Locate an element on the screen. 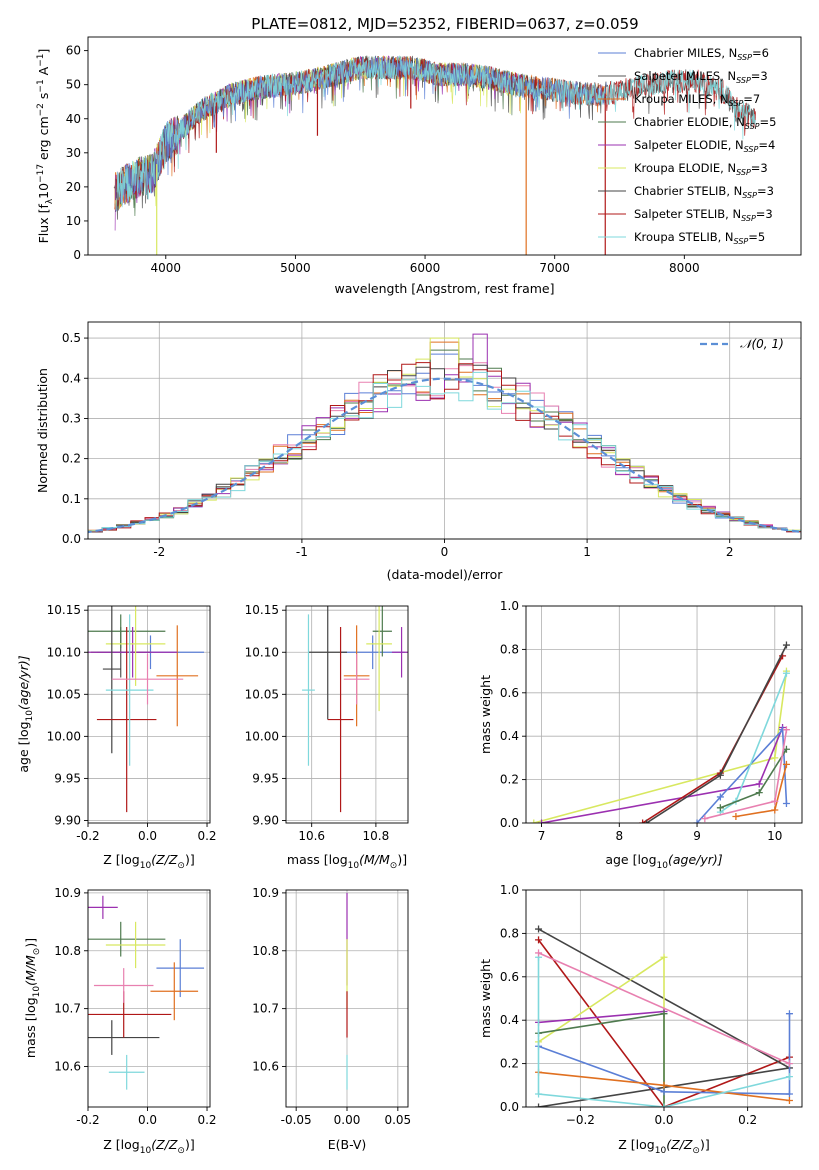 The width and height of the screenshot is (819, 1170). weight-age-xlabel: age [log10(age/yr)] is located at coordinates (663, 861).